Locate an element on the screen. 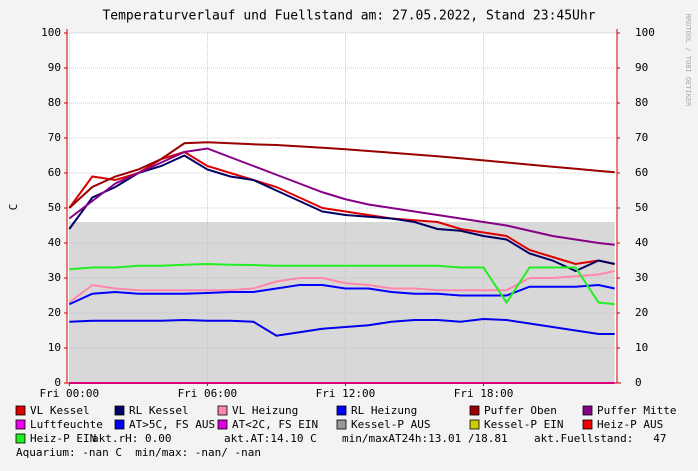  status-note: akt.Fuellstand: 47 is located at coordinates (600, 438).